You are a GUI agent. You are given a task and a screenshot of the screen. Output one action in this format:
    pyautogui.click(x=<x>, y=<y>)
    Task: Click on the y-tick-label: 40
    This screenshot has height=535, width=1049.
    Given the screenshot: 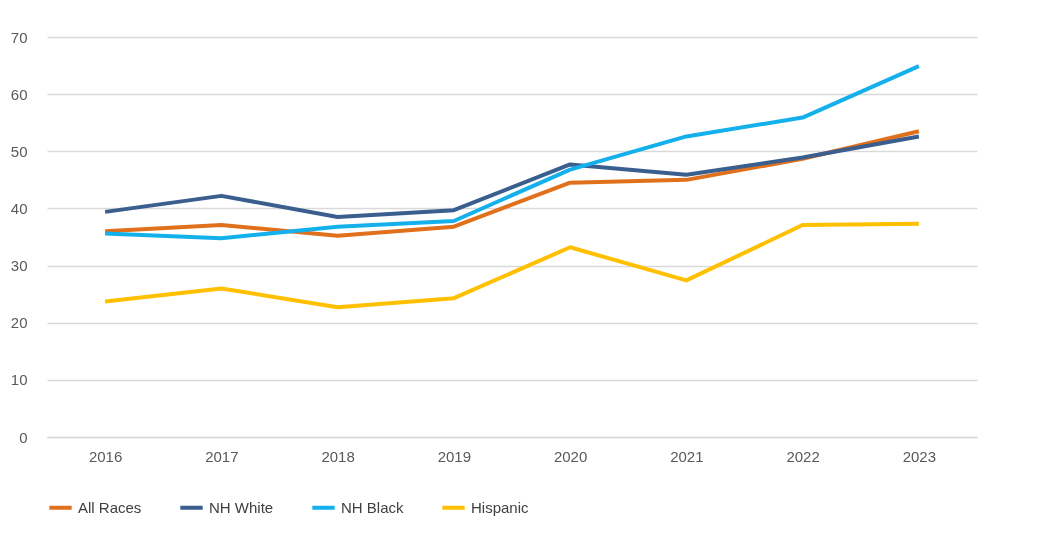 What is the action you would take?
    pyautogui.click(x=19, y=208)
    